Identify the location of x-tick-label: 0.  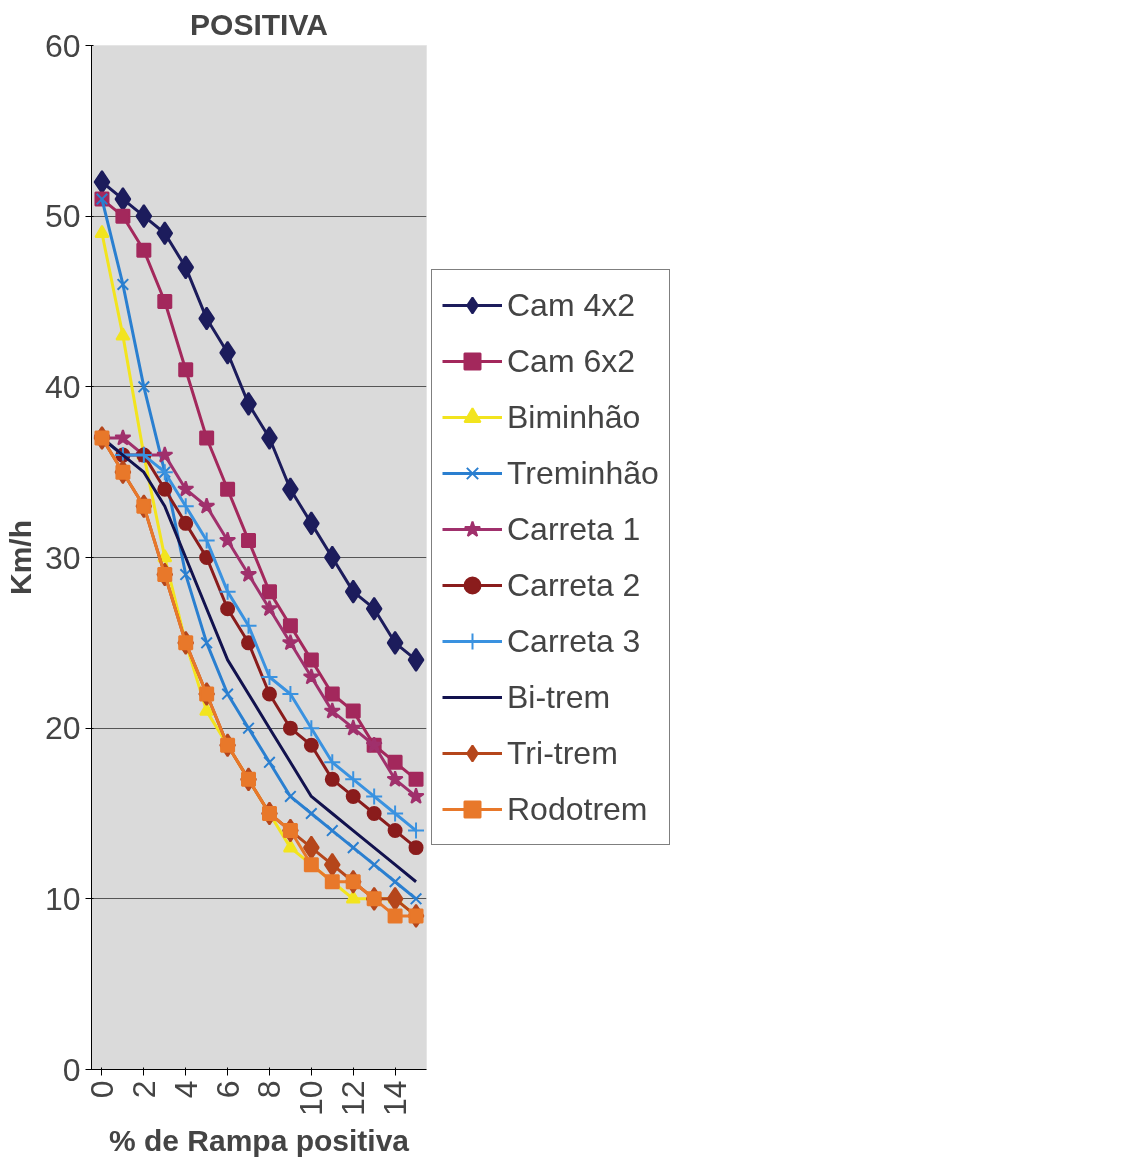
(101, 1089).